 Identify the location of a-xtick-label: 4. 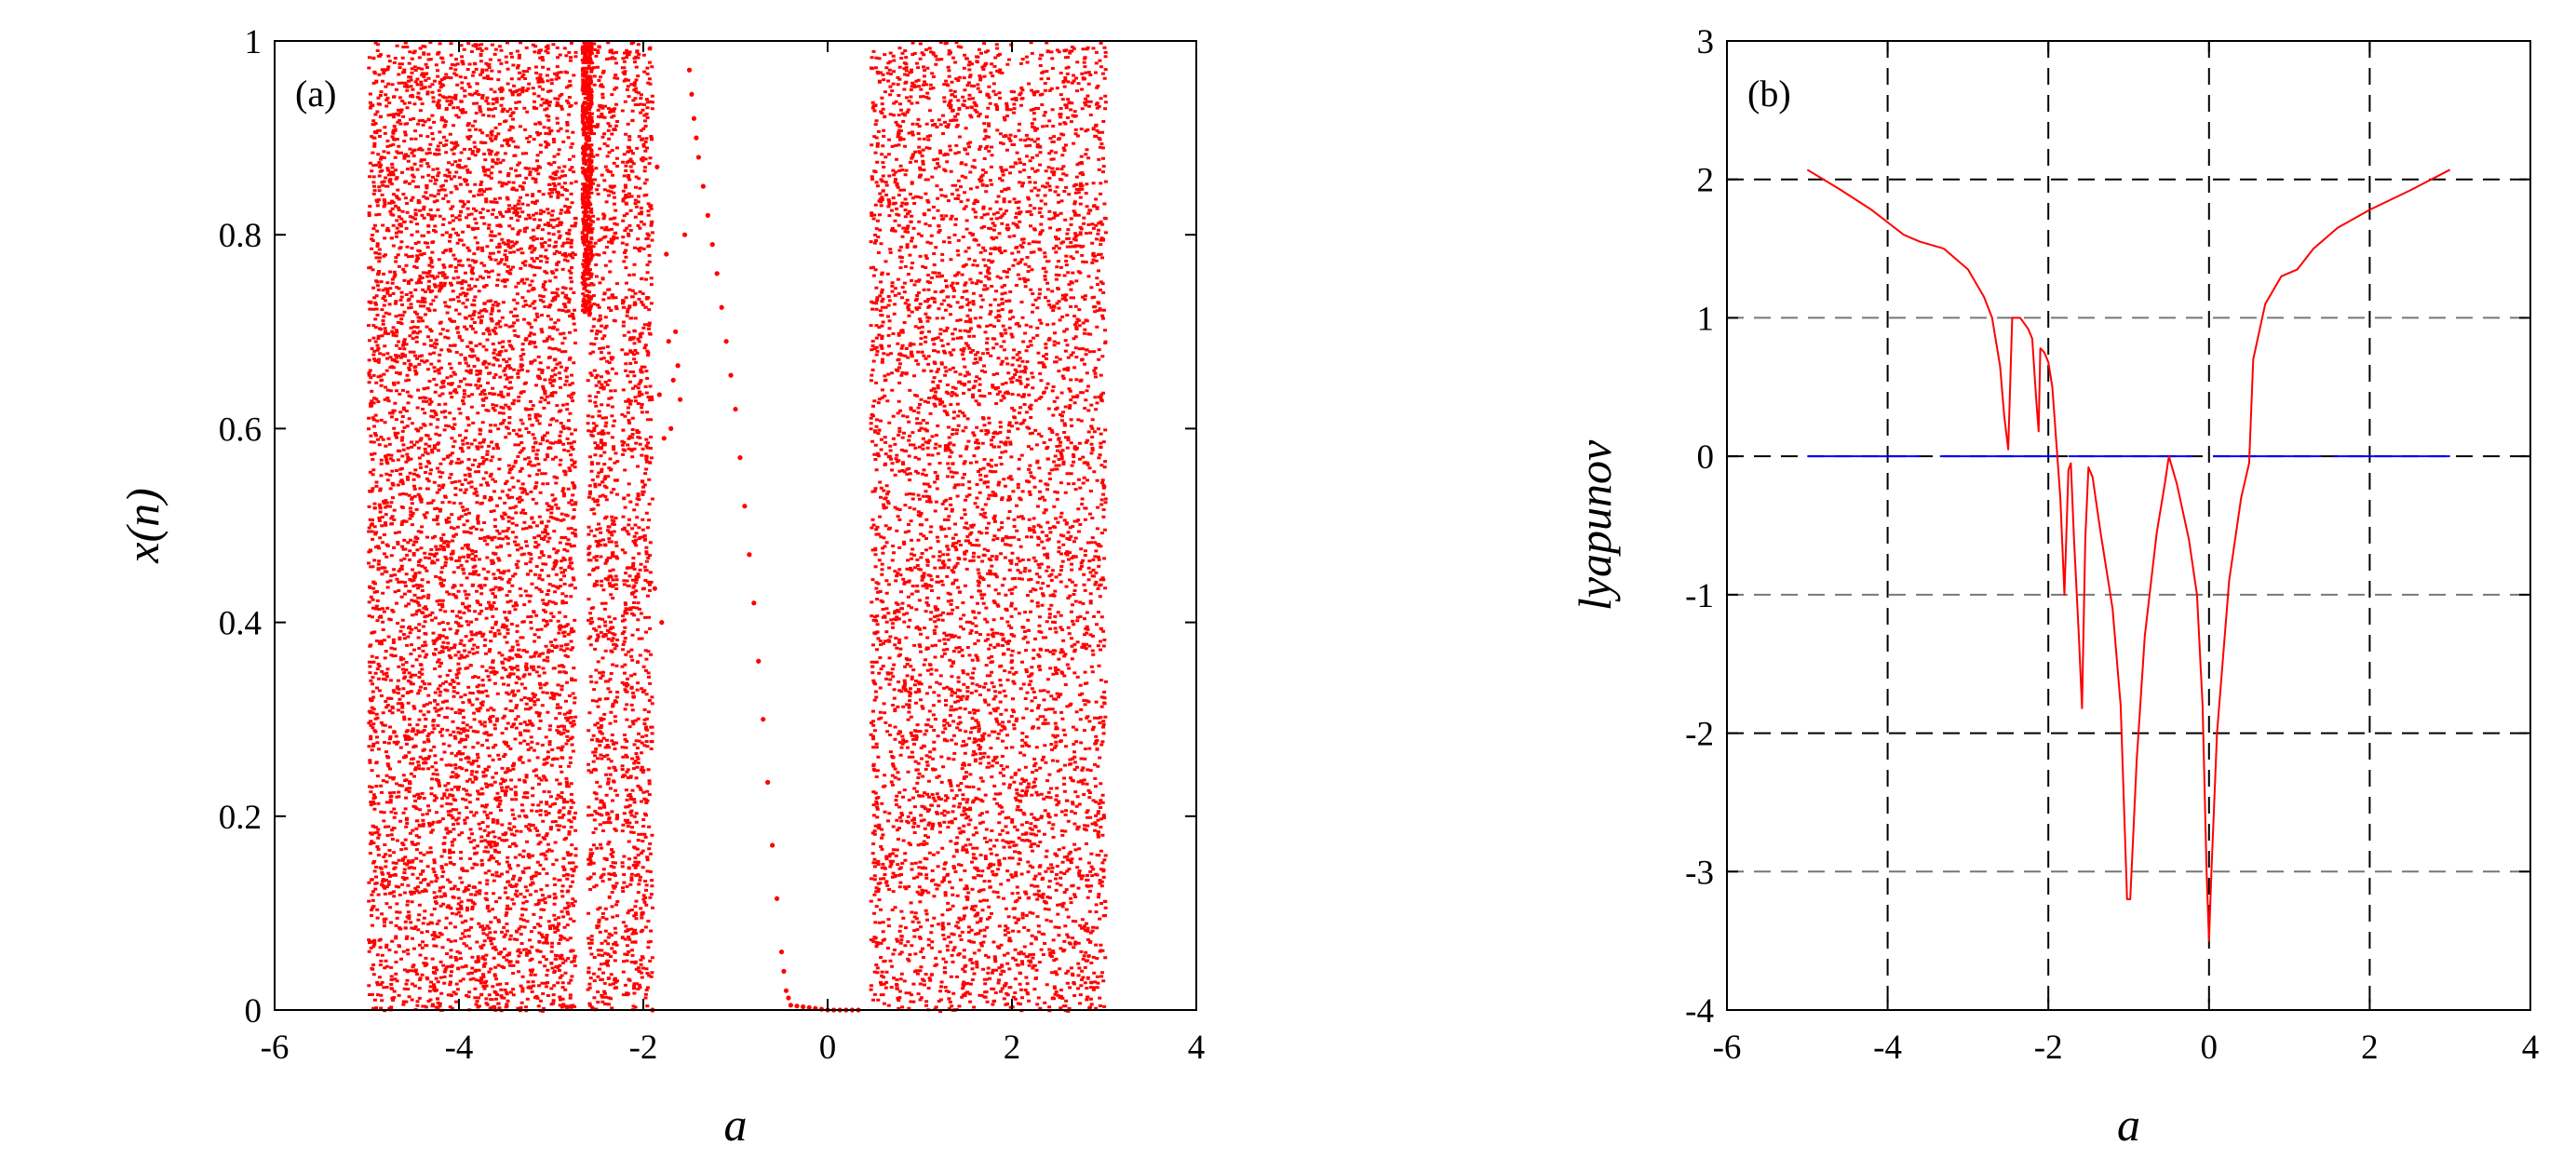
(1197, 1048).